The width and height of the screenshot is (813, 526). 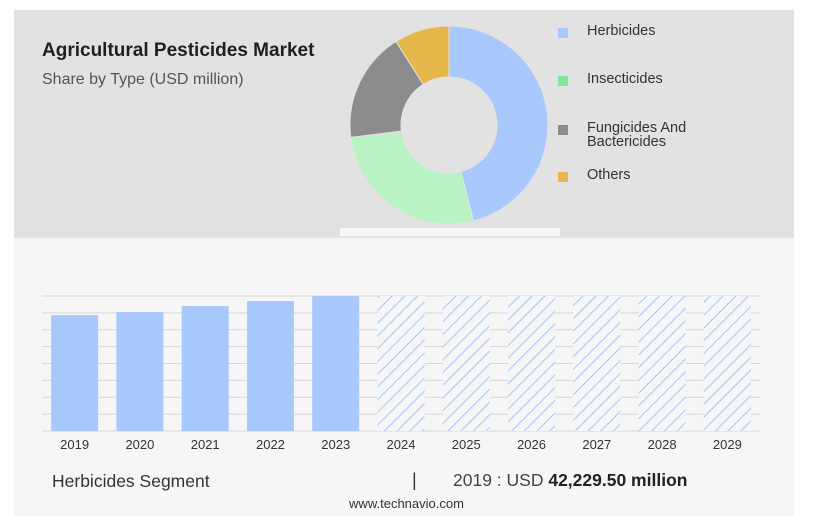 I want to click on legend-label: Insecticides, so click(x=625, y=79).